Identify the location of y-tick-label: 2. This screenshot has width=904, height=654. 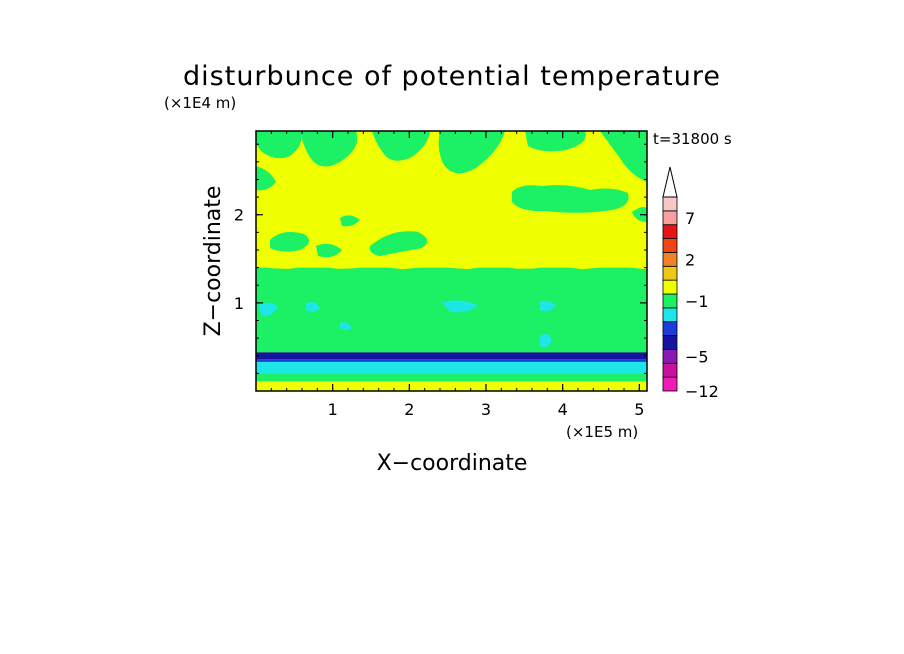
(239, 215).